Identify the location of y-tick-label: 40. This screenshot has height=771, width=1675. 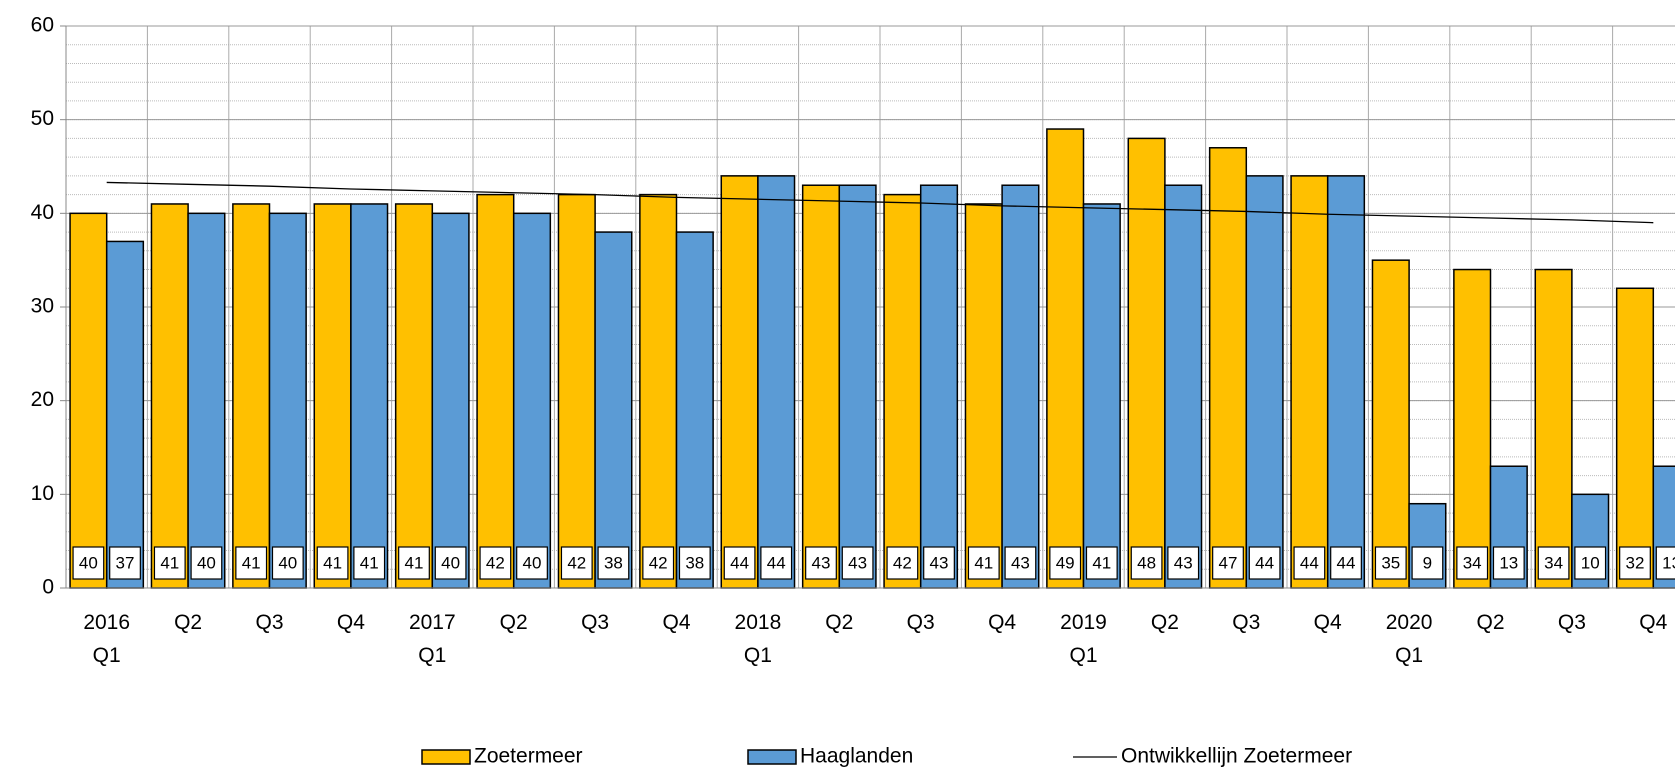
(42, 212).